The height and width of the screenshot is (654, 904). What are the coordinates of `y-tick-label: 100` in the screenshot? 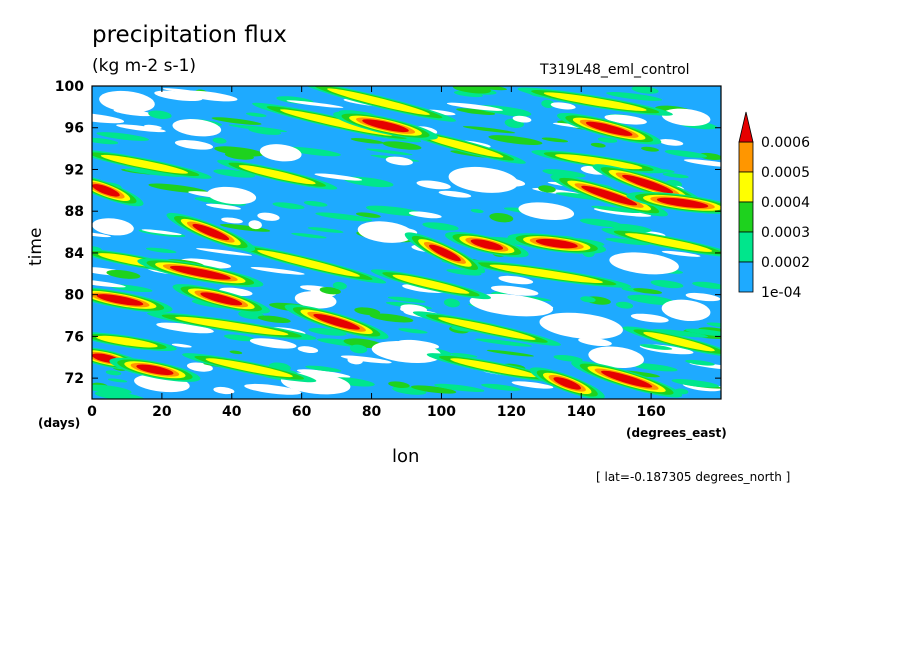 It's located at (69, 87).